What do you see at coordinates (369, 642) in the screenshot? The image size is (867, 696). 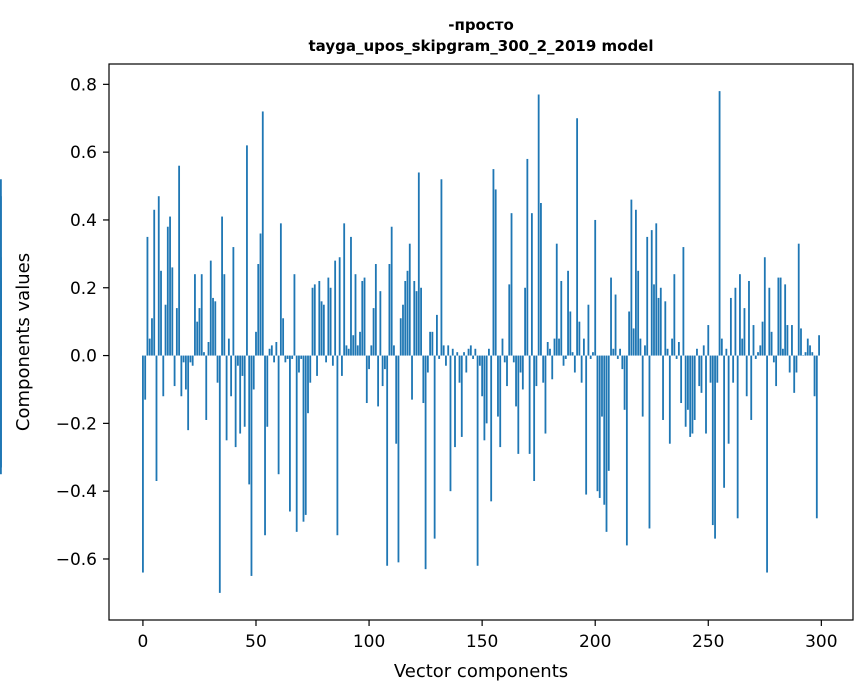 I see `x-tick-label: 100` at bounding box center [369, 642].